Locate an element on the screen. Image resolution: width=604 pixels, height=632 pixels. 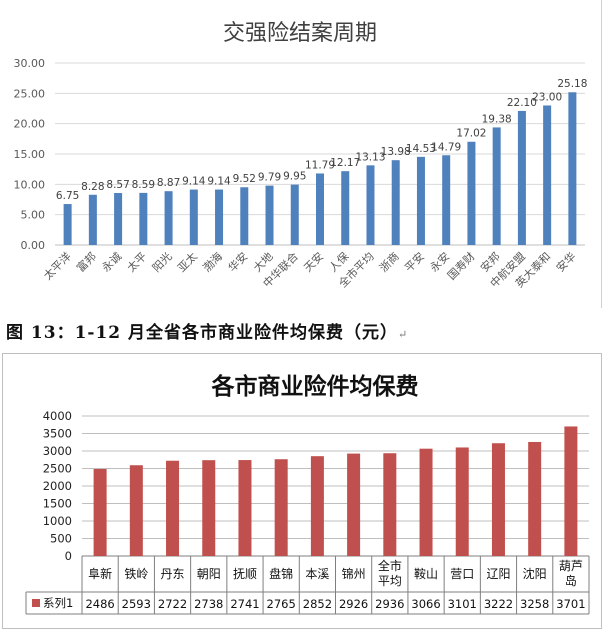
data-label: 8.28 is located at coordinates (92, 187).